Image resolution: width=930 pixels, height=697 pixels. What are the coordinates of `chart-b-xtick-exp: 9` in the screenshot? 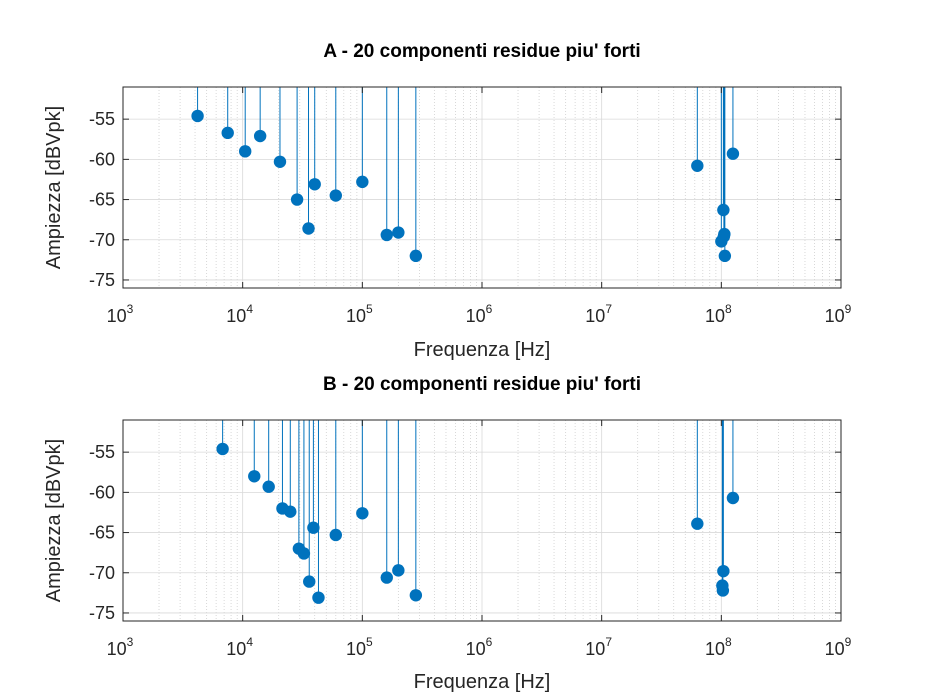 It's located at (848, 642).